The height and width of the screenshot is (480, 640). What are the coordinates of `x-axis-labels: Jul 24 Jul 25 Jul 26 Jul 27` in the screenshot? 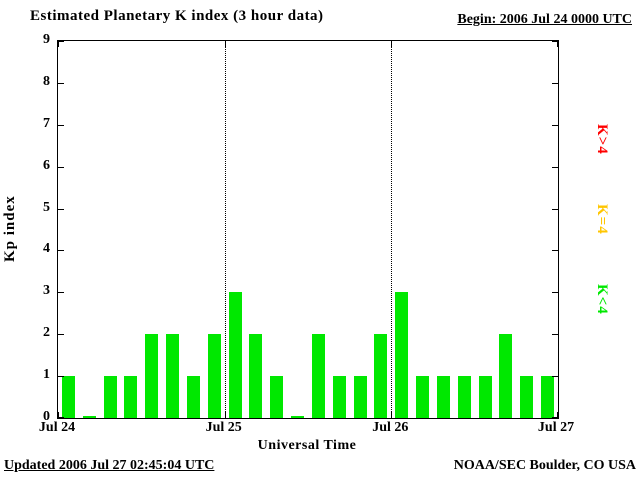 It's located at (306, 429).